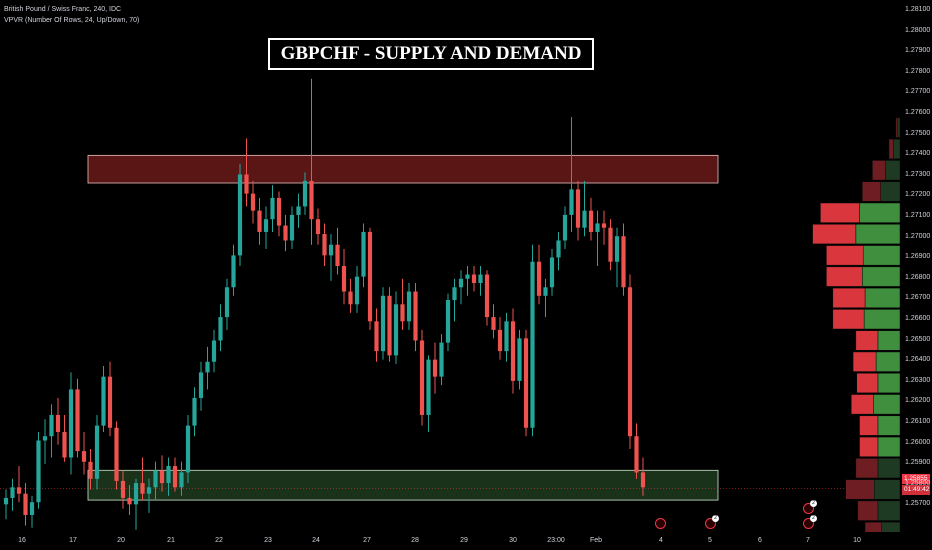  I want to click on time-tick-label: 10, so click(857, 540).